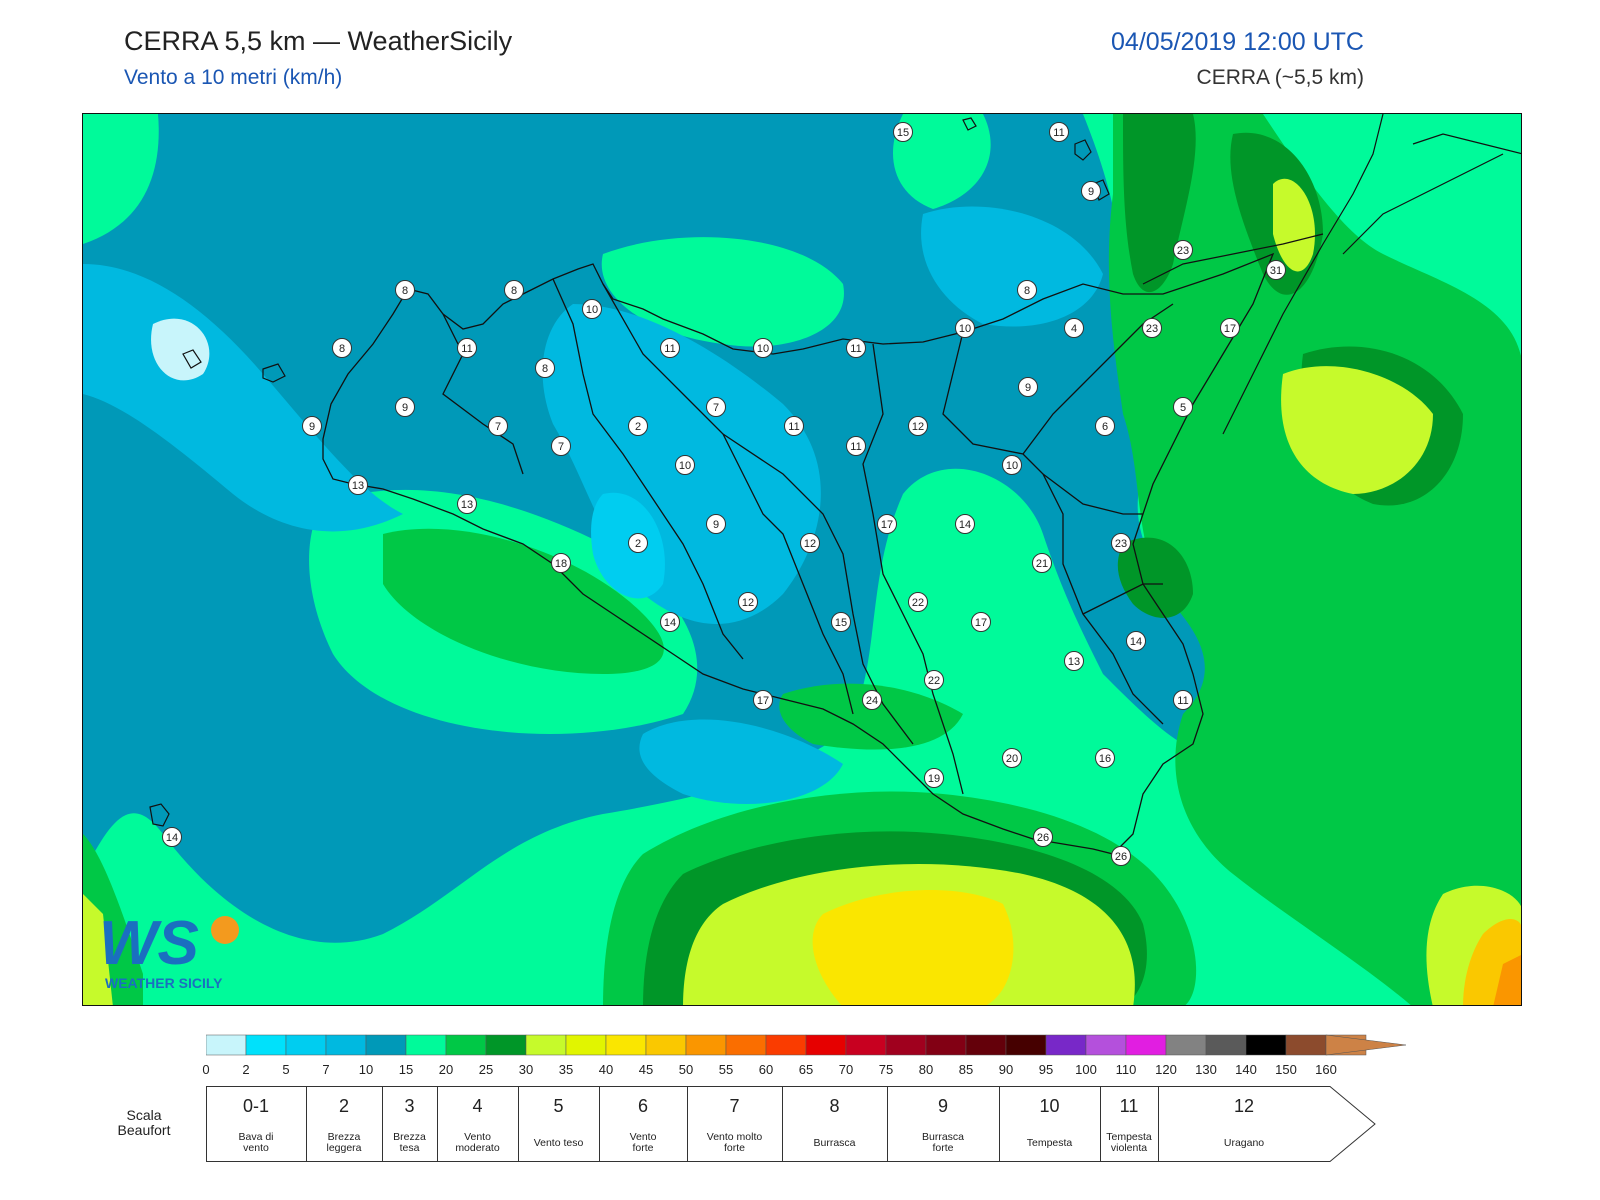 The image size is (1600, 1200). What do you see at coordinates (477, 1148) in the screenshot?
I see `beaufort-description: moderato` at bounding box center [477, 1148].